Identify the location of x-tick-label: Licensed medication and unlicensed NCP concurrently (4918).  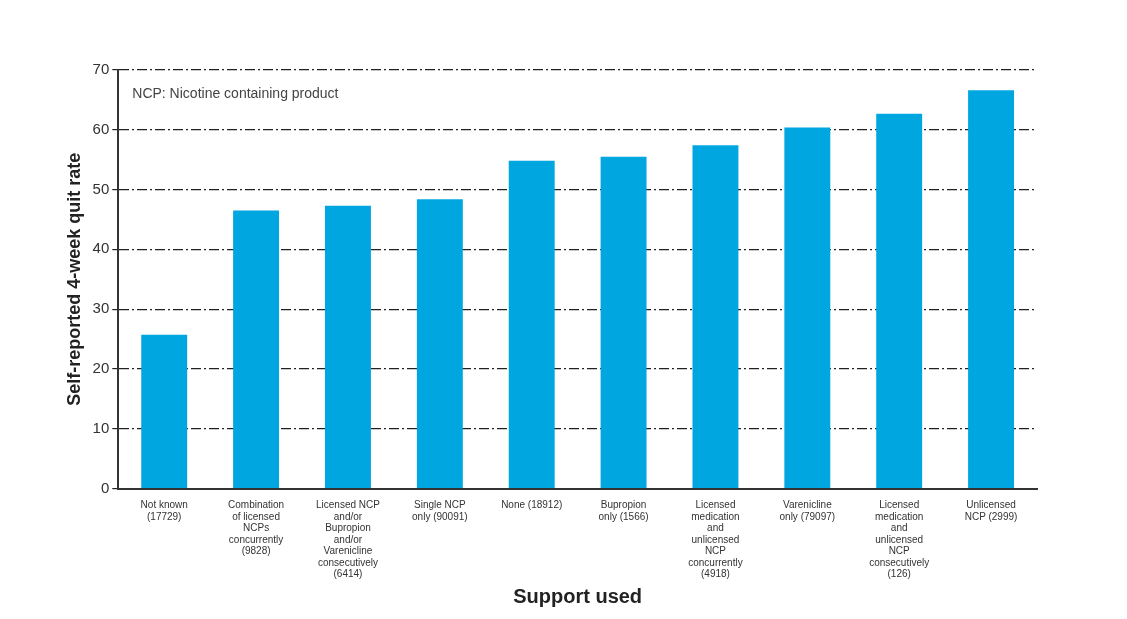
(715, 539).